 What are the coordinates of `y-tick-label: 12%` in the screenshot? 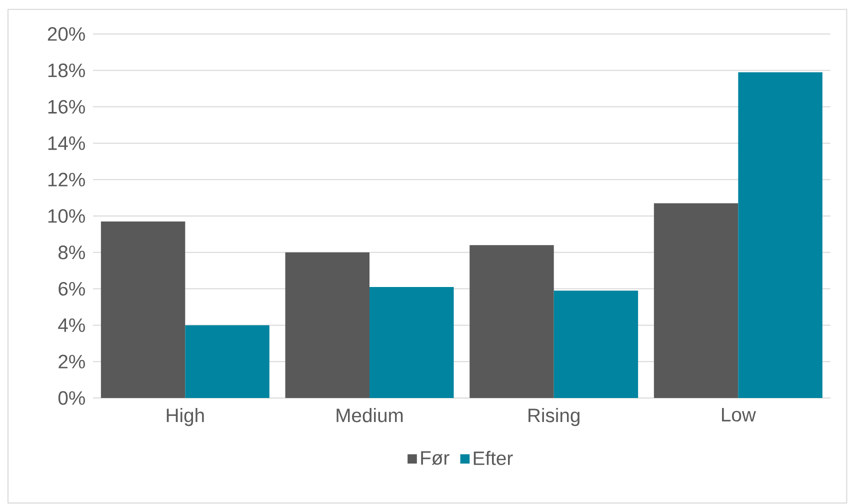 It's located at (66, 179).